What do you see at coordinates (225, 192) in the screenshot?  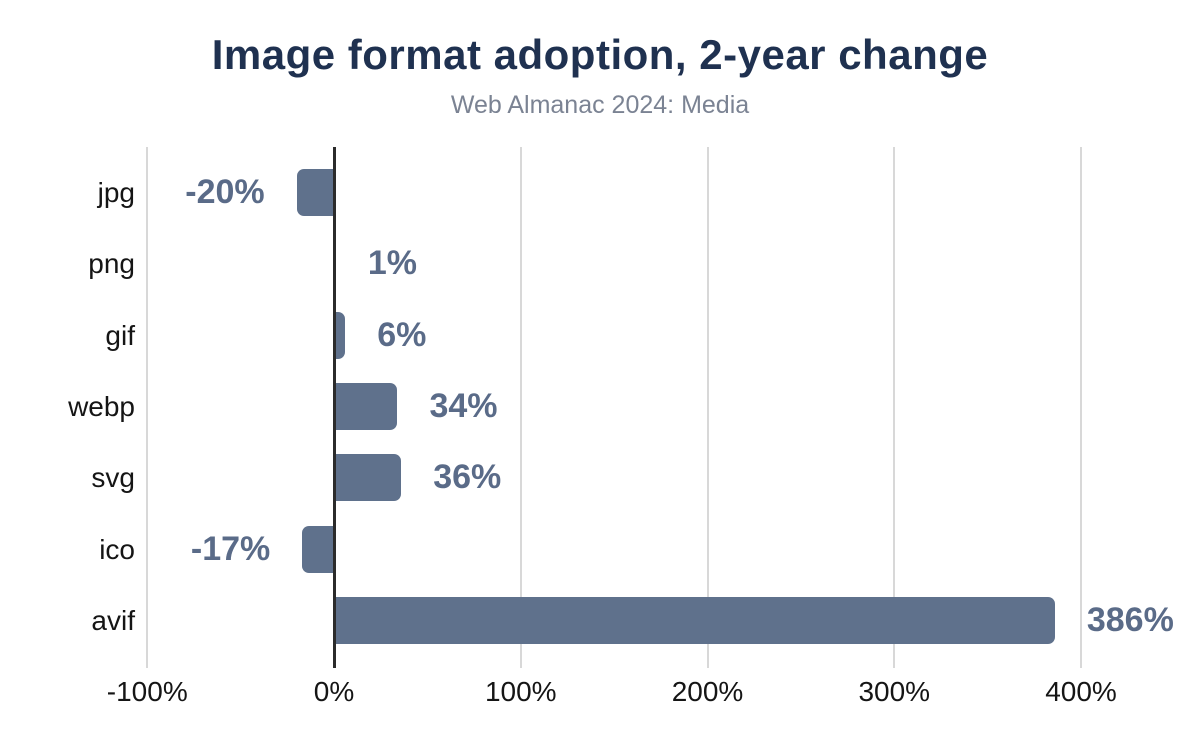 I see `value-label-jpg: -20%` at bounding box center [225, 192].